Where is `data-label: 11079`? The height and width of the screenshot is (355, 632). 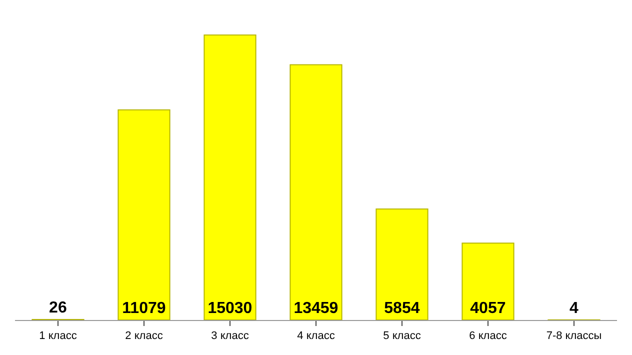
data-label: 11079 is located at coordinates (144, 308).